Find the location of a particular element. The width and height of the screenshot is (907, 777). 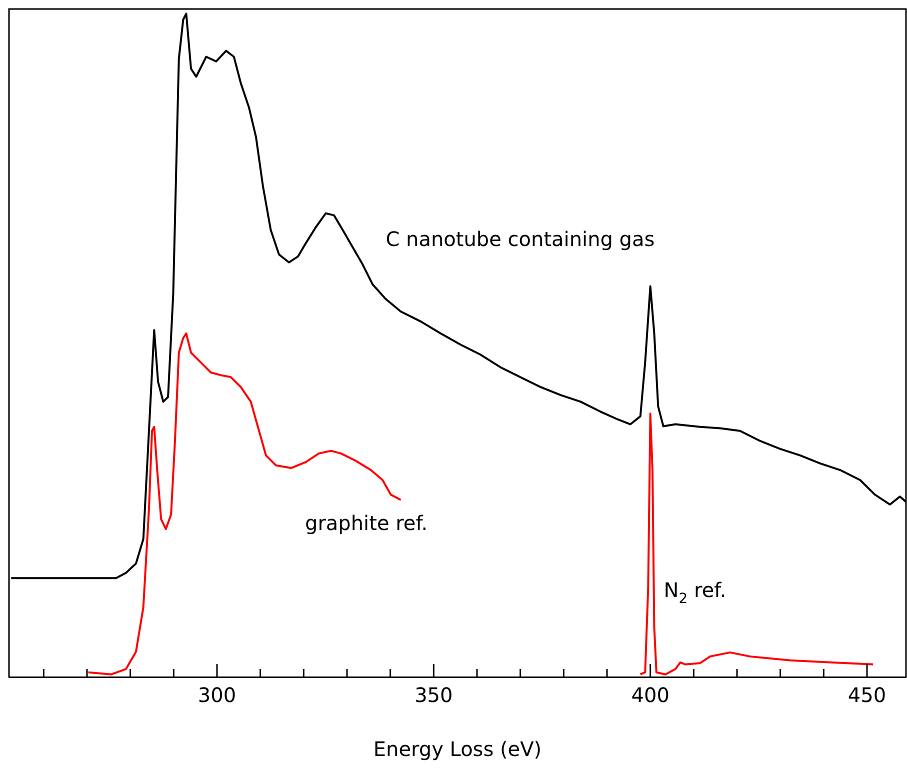

x-tick-label: 450 is located at coordinates (867, 695).